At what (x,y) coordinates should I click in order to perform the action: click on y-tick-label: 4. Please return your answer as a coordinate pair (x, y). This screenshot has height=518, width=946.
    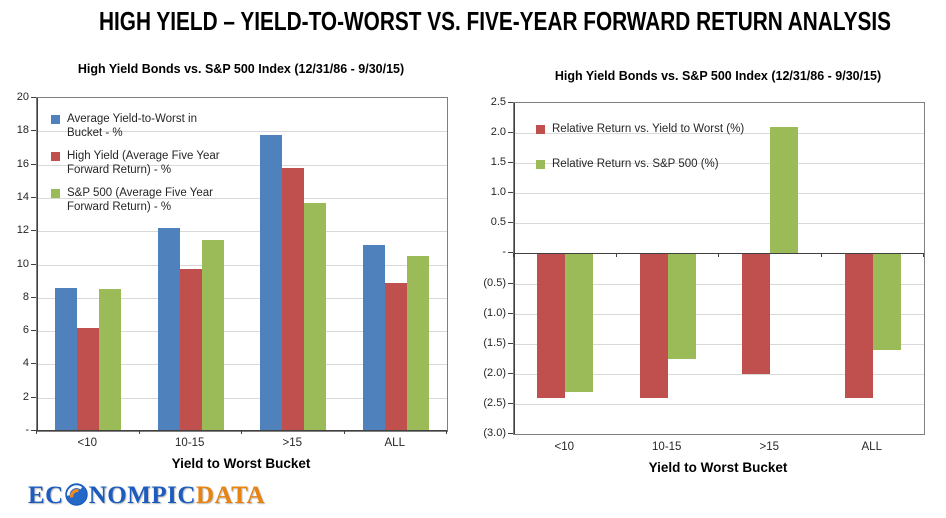
    Looking at the image, I should click on (25, 363).